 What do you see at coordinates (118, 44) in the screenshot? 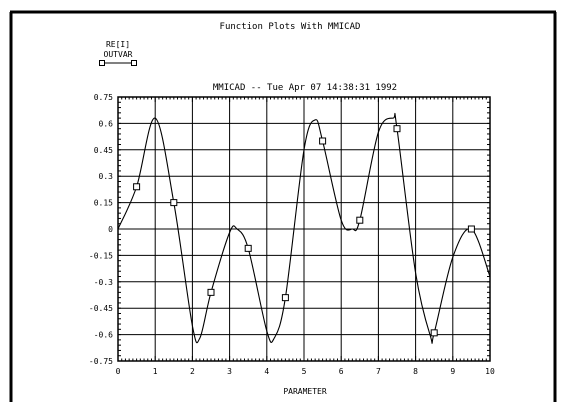
I see `legend-label-series: RE[I]` at bounding box center [118, 44].